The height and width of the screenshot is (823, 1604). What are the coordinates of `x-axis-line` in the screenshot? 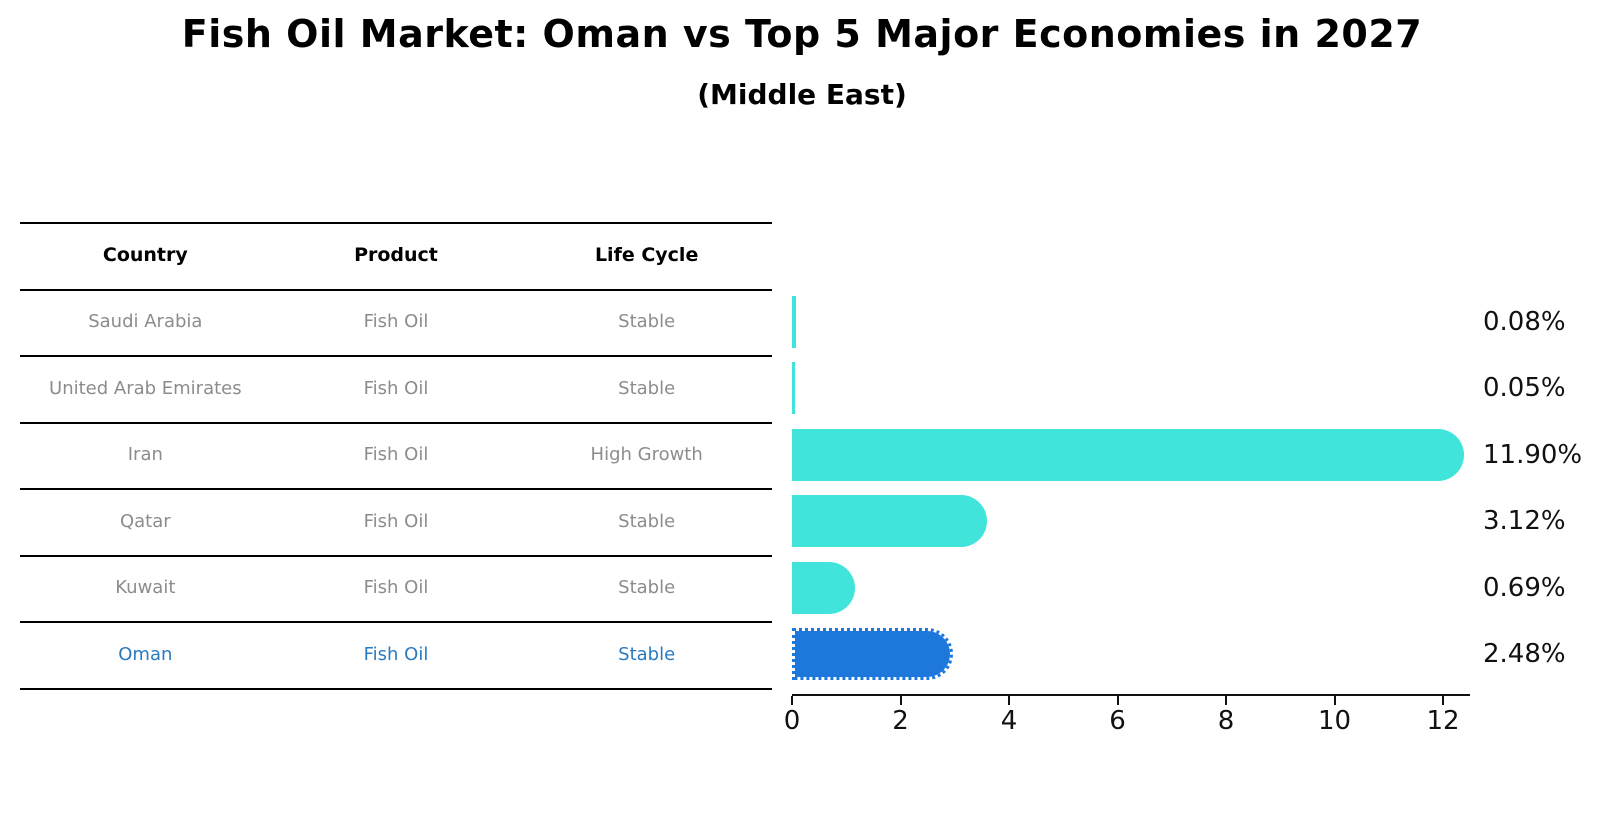 It's located at (1131, 695).